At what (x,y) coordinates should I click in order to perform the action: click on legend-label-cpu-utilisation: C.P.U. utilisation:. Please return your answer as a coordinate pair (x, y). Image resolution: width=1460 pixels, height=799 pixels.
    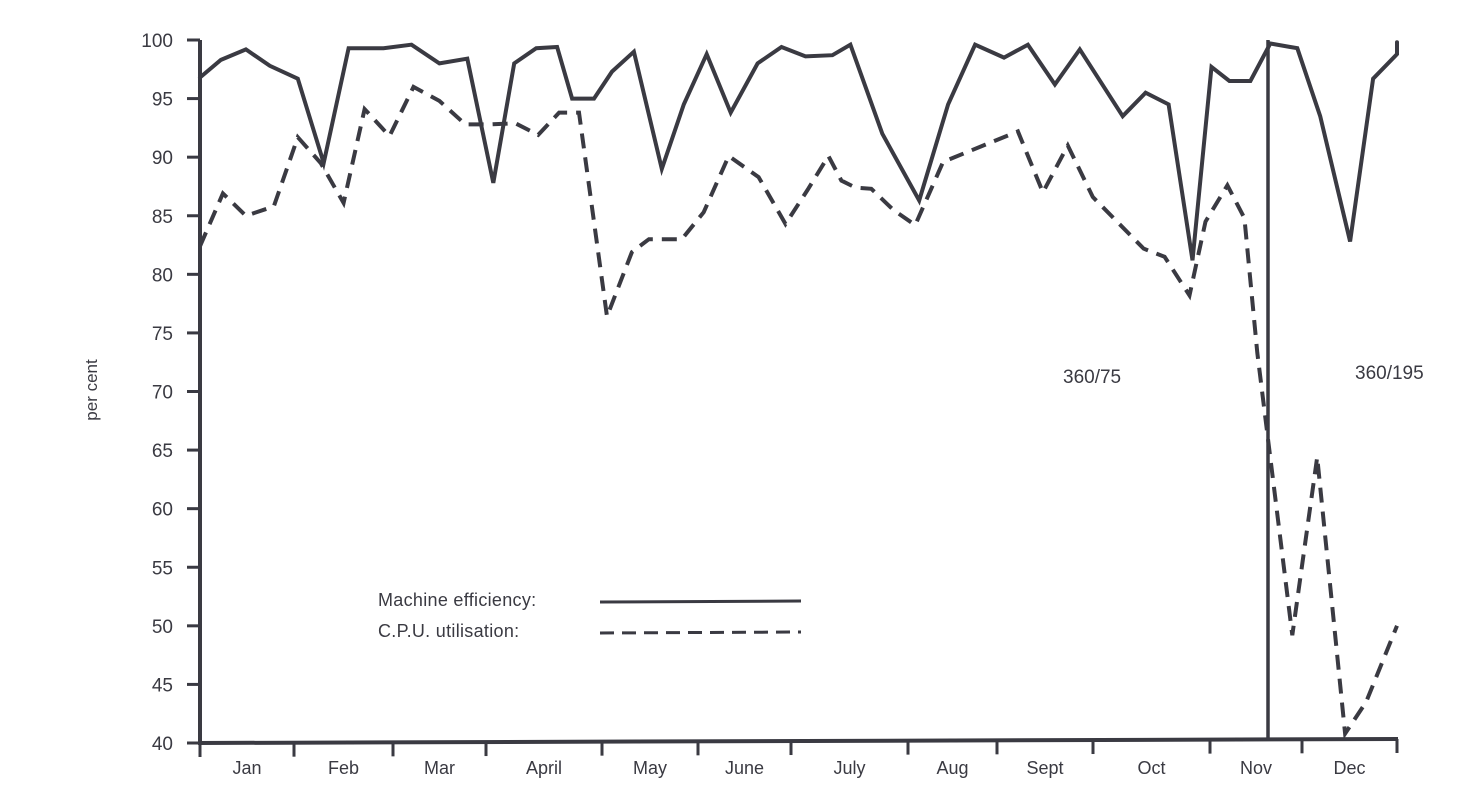
    Looking at the image, I should click on (448, 631).